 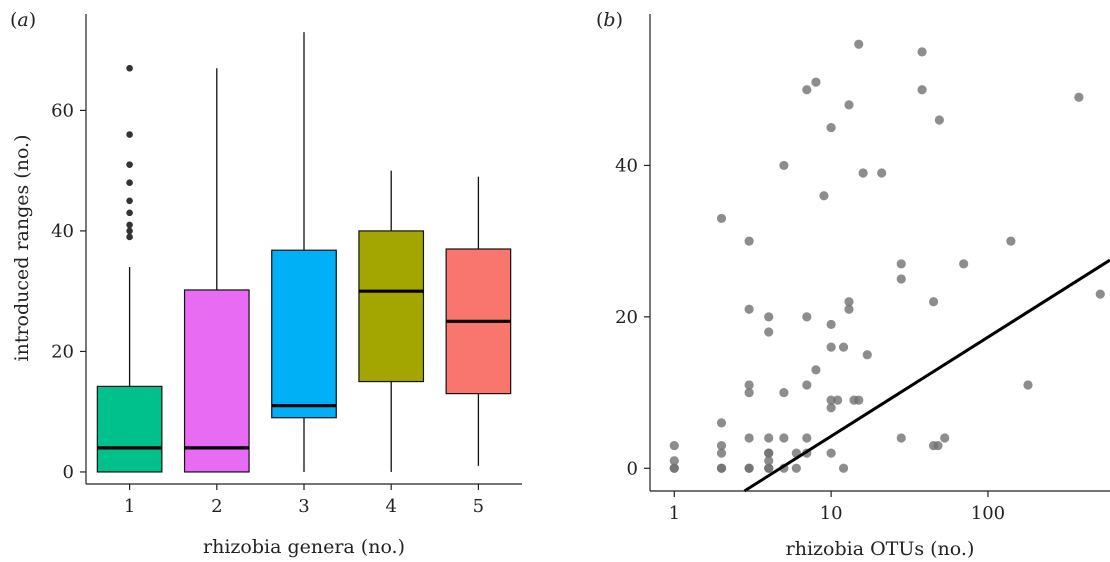 I want to click on panel-b-y-ticks: 0 20 40, so click(x=632, y=317).